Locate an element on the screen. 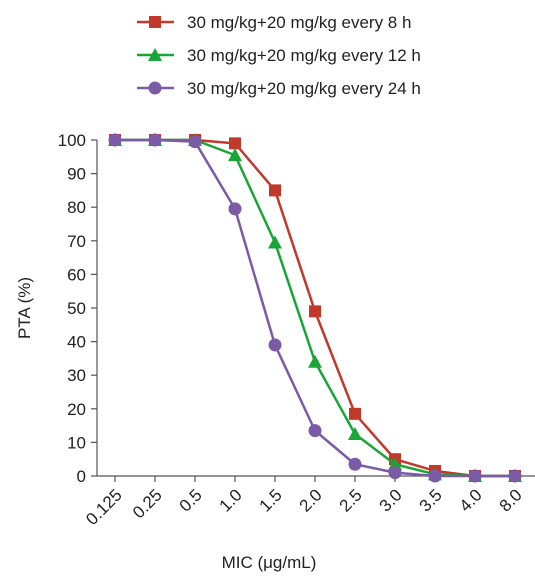 Image resolution: width=535 pixels, height=576 pixels. x-tick-label: 2.0 is located at coordinates (311, 500).